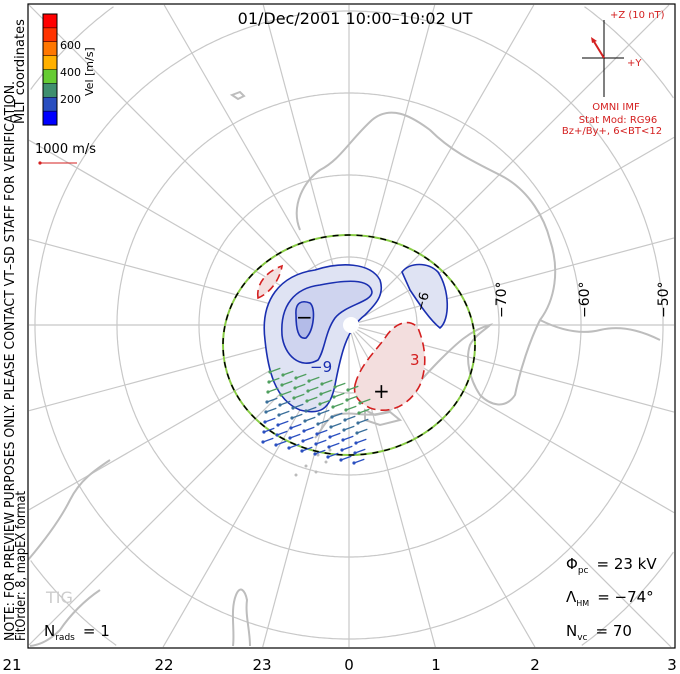  Describe the element at coordinates (89, 71) in the screenshot. I see `colorbar-label: Vel [m/s]` at that location.